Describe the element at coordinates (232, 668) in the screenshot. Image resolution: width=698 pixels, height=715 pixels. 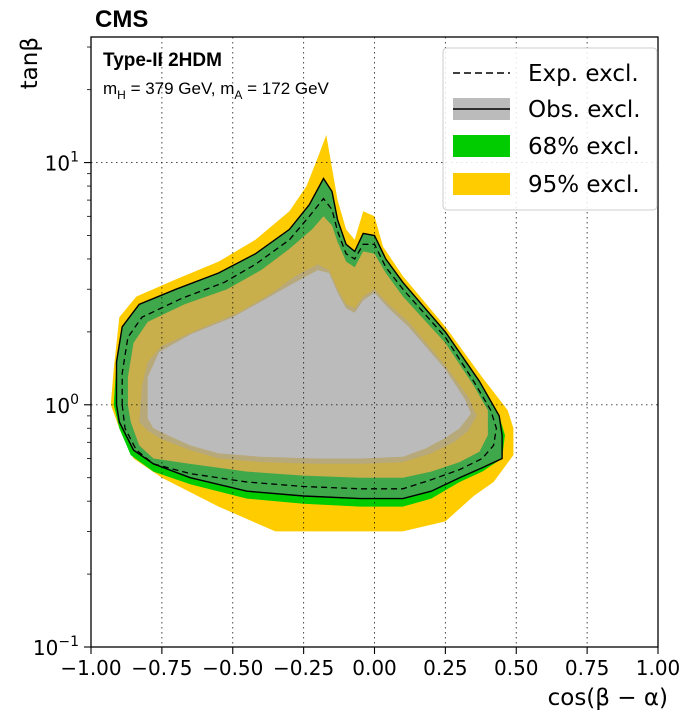
I see `x-tick-label: −0.50` at that location.